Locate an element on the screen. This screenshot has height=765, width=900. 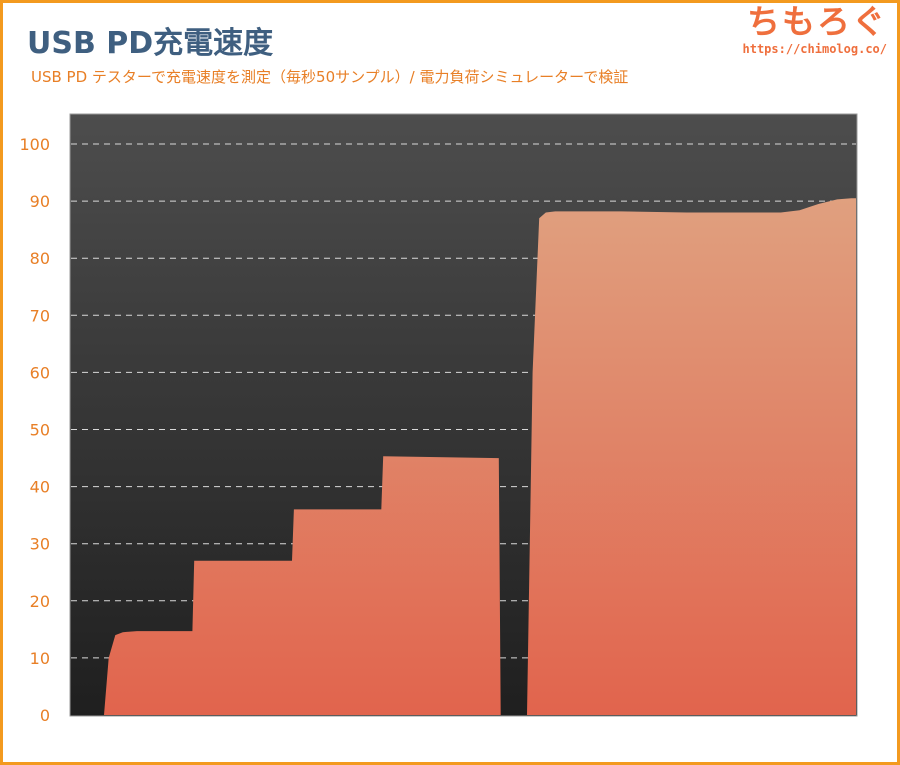
logo-url: https://chimolog.co/ is located at coordinates (815, 49).